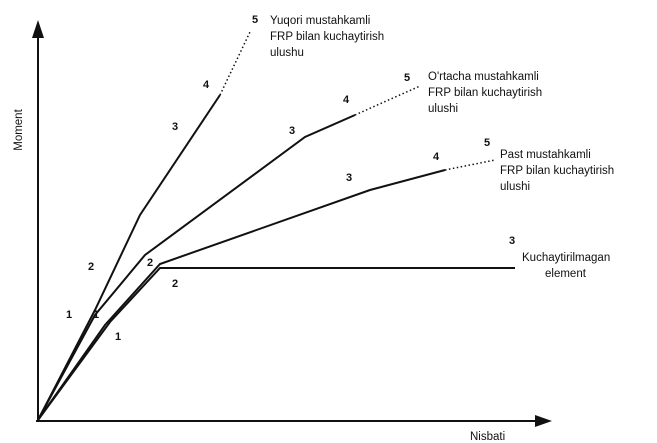 The image size is (657, 443). What do you see at coordinates (566, 274) in the screenshot?
I see `curve-label: element` at bounding box center [566, 274].